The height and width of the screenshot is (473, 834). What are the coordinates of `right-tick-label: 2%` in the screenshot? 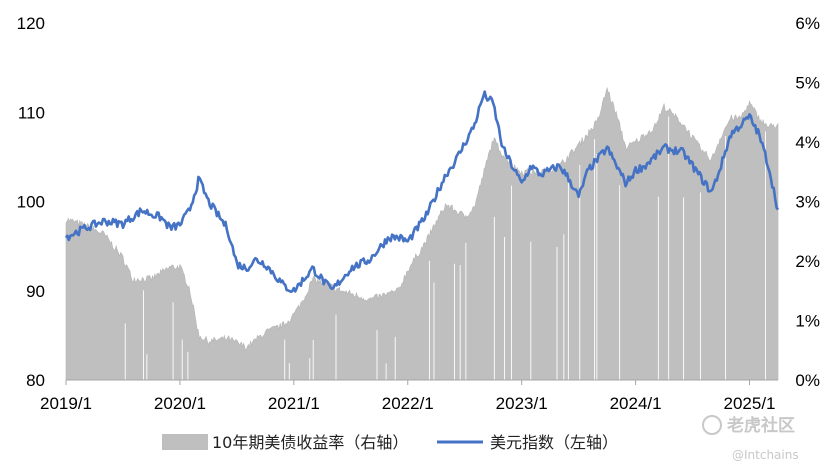 It's located at (807, 261).